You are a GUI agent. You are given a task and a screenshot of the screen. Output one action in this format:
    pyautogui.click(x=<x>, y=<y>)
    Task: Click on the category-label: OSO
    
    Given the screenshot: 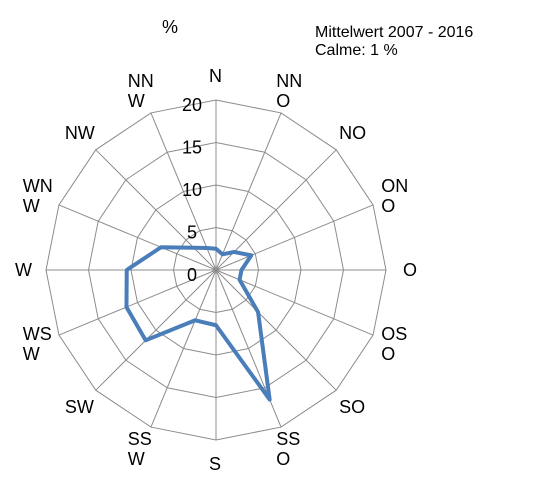 What is the action you would take?
    pyautogui.click(x=394, y=344)
    